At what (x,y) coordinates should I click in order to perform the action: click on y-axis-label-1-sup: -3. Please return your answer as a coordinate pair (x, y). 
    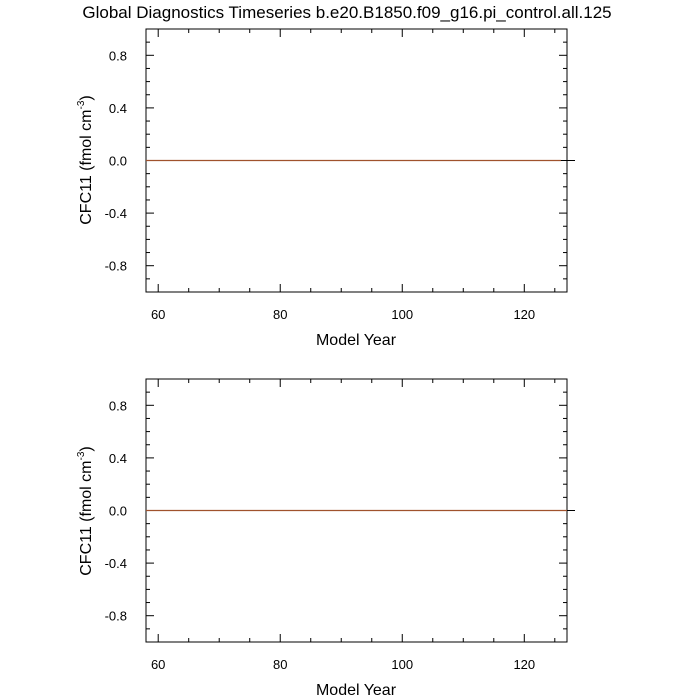
    Looking at the image, I should click on (81, 104).